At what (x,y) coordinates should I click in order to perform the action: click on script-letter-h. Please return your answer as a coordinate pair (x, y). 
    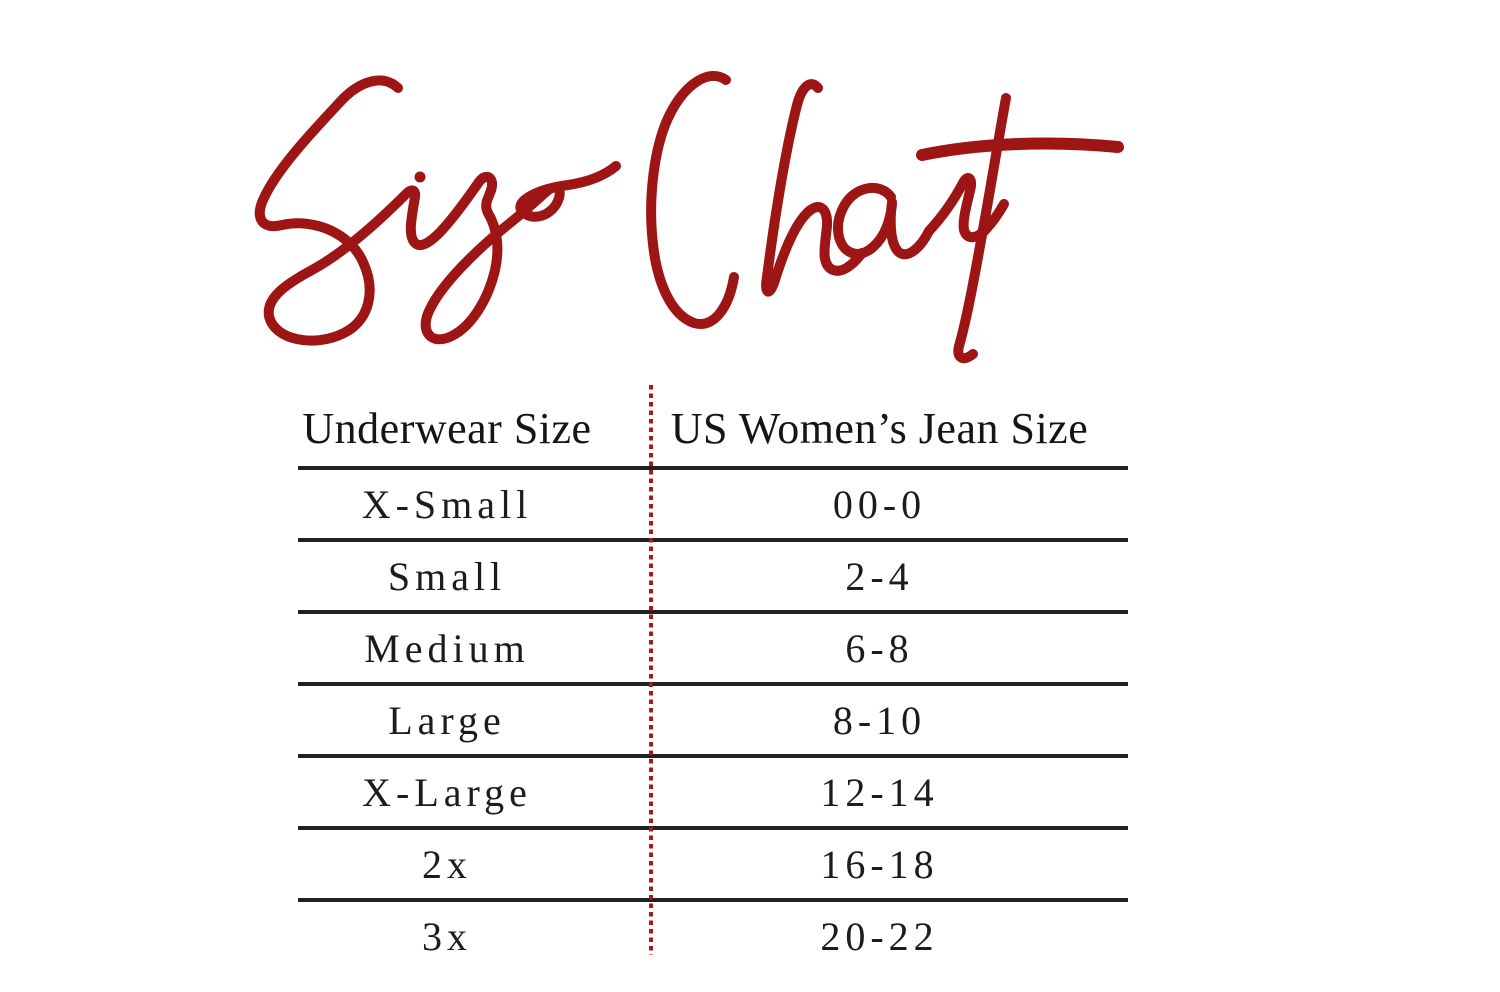
    Looking at the image, I should click on (814, 188).